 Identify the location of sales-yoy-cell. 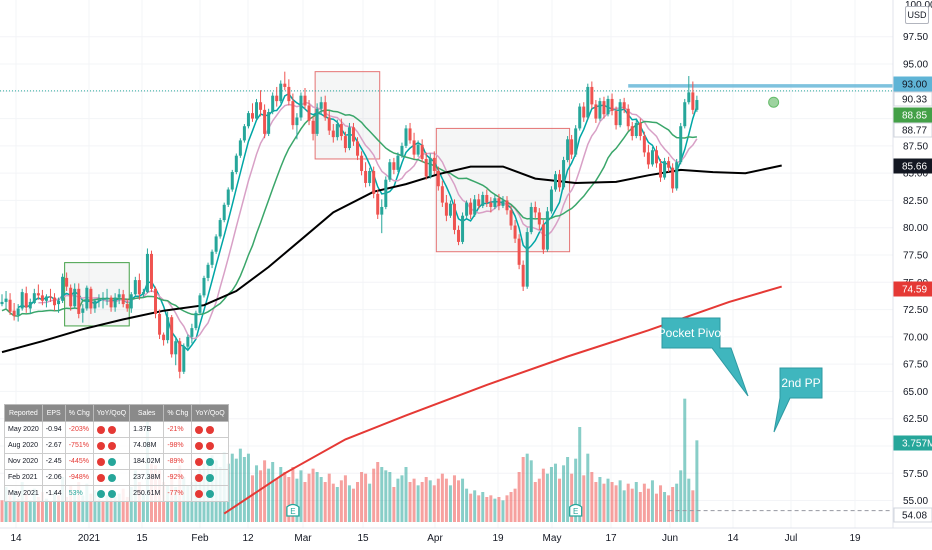
(210, 493).